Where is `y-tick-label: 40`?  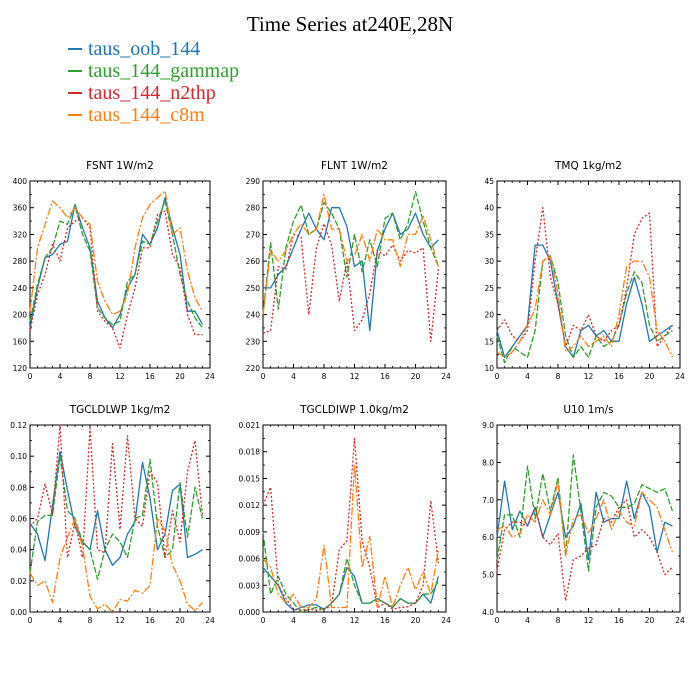
y-tick-label: 40 is located at coordinates (489, 208).